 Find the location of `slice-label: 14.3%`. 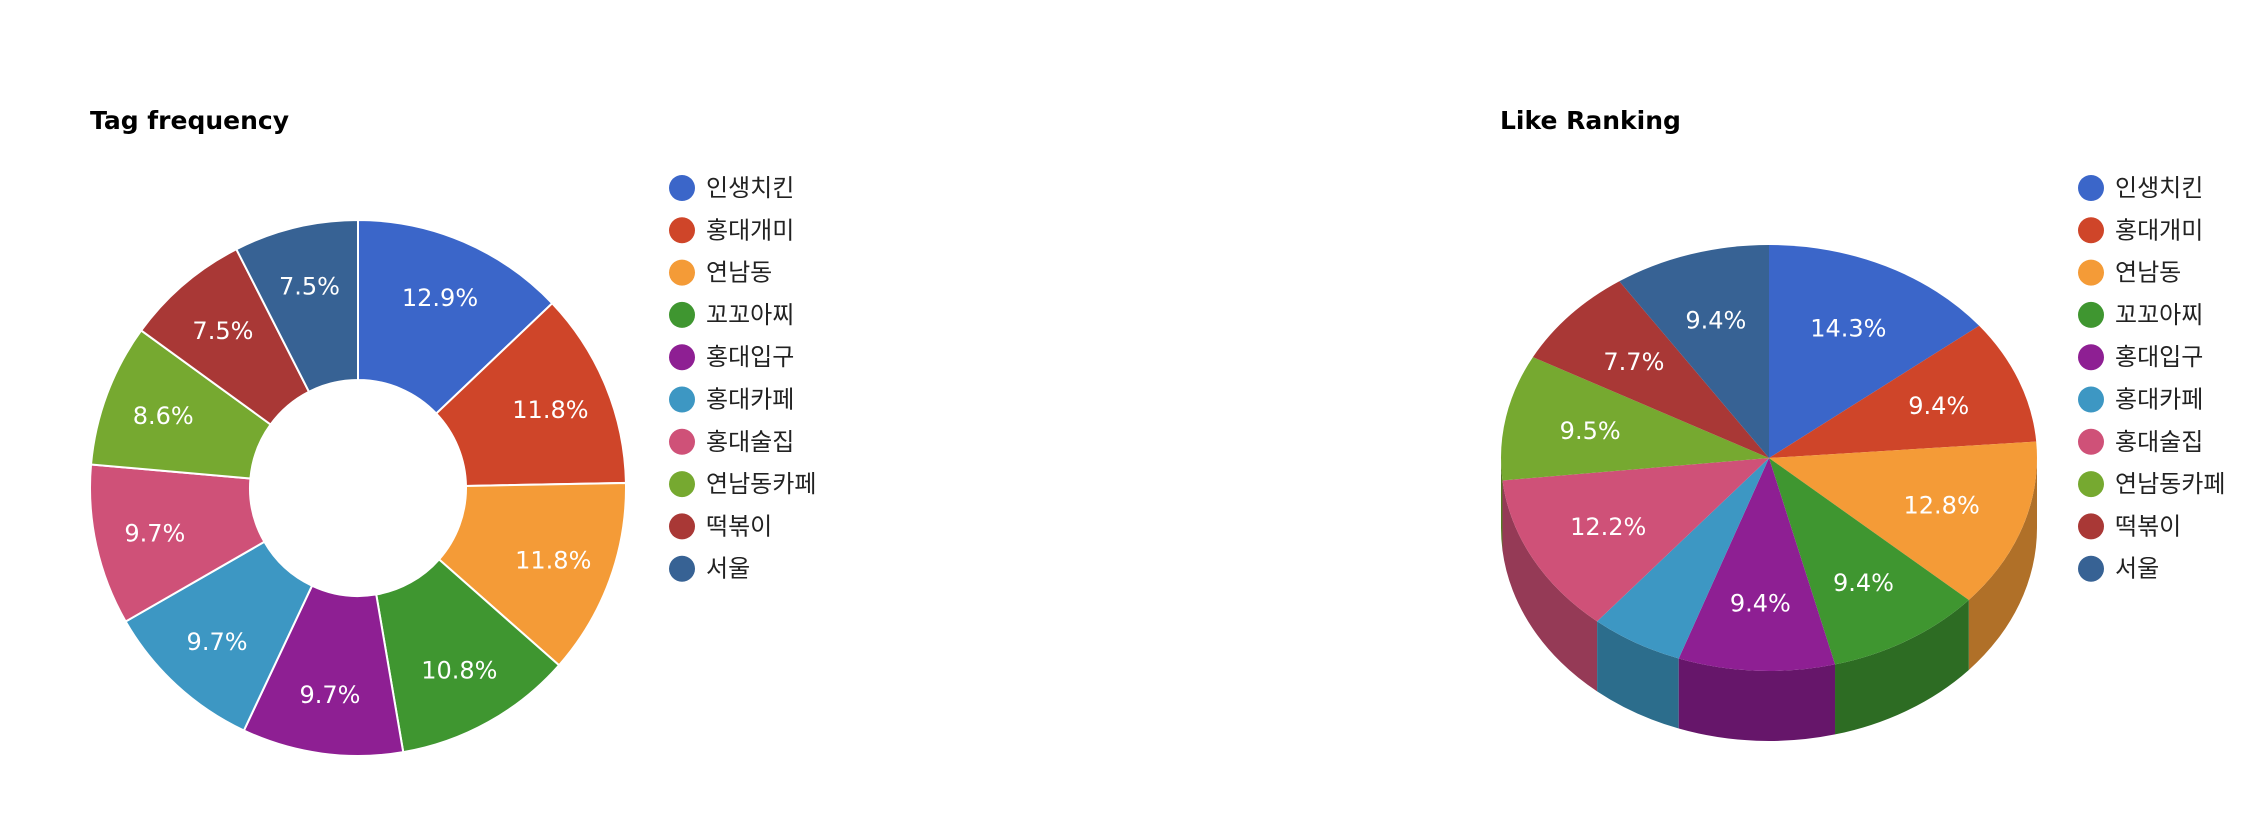

slice-label: 14.3% is located at coordinates (1848, 329).